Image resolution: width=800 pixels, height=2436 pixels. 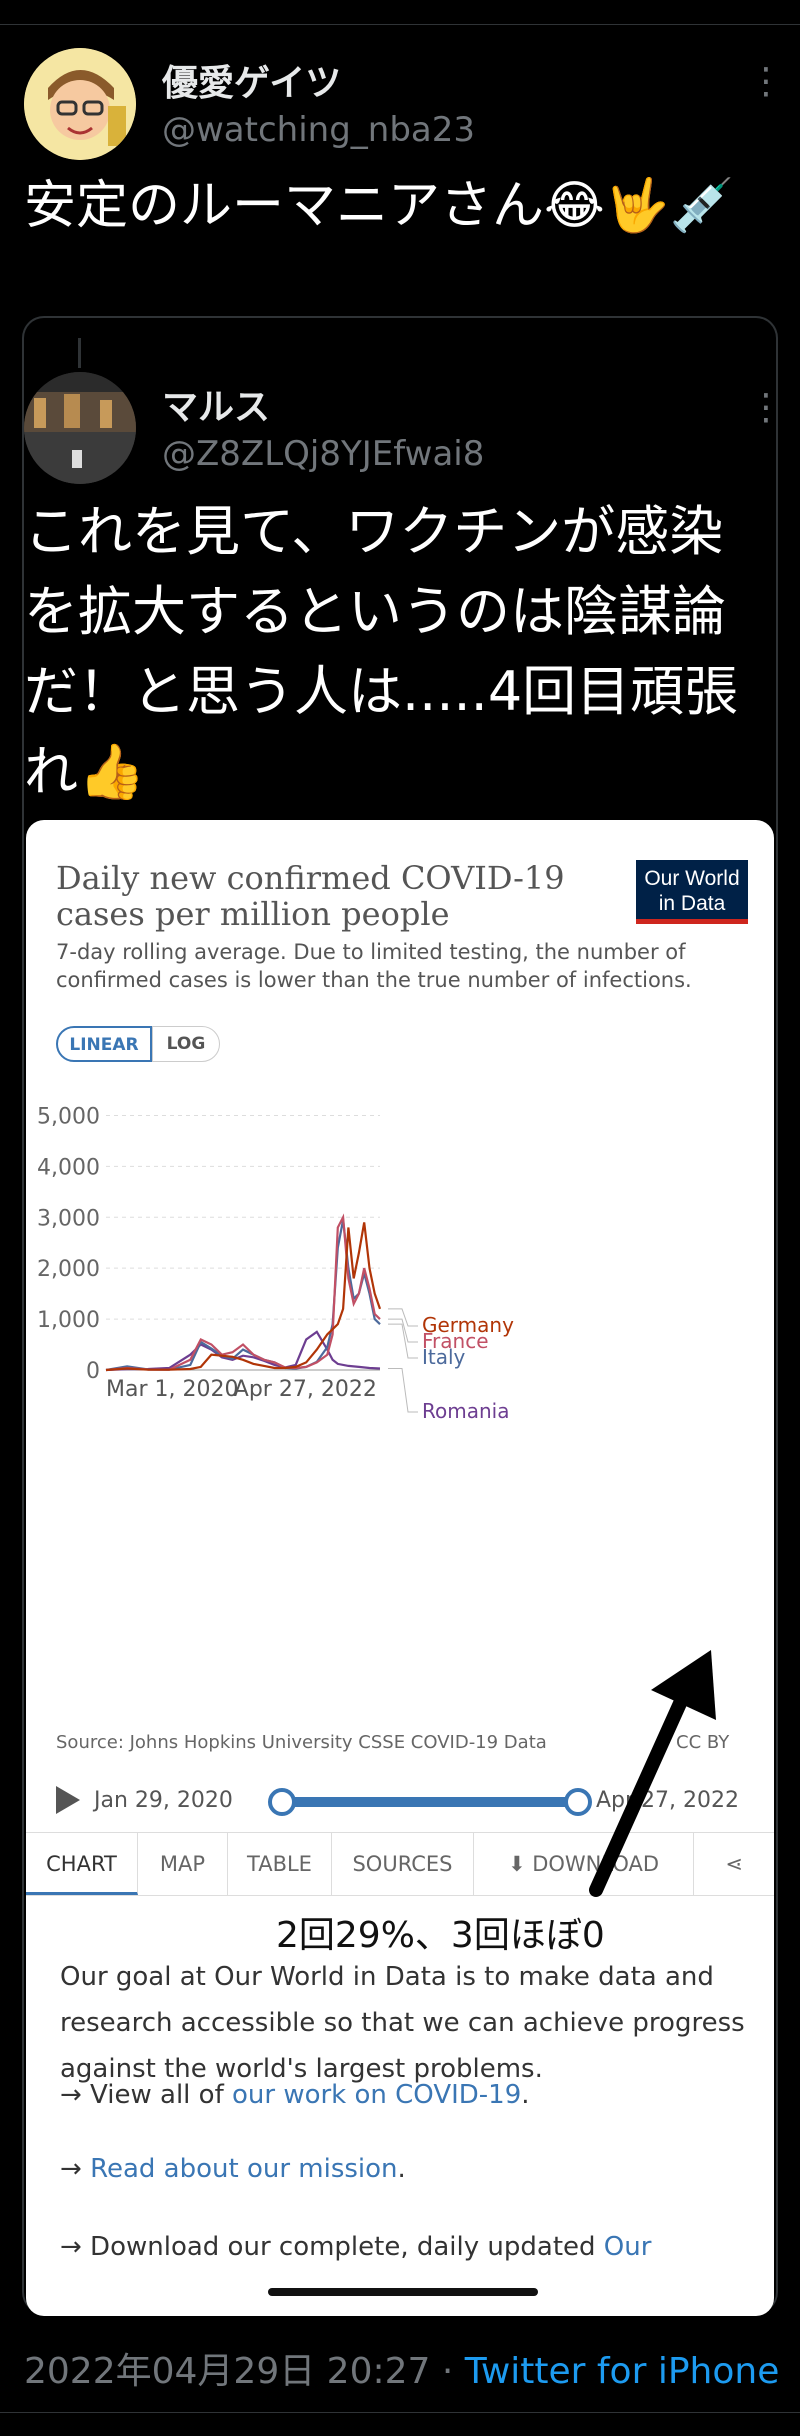 I want to click on download-icon: ⬇, so click(x=520, y=1864).